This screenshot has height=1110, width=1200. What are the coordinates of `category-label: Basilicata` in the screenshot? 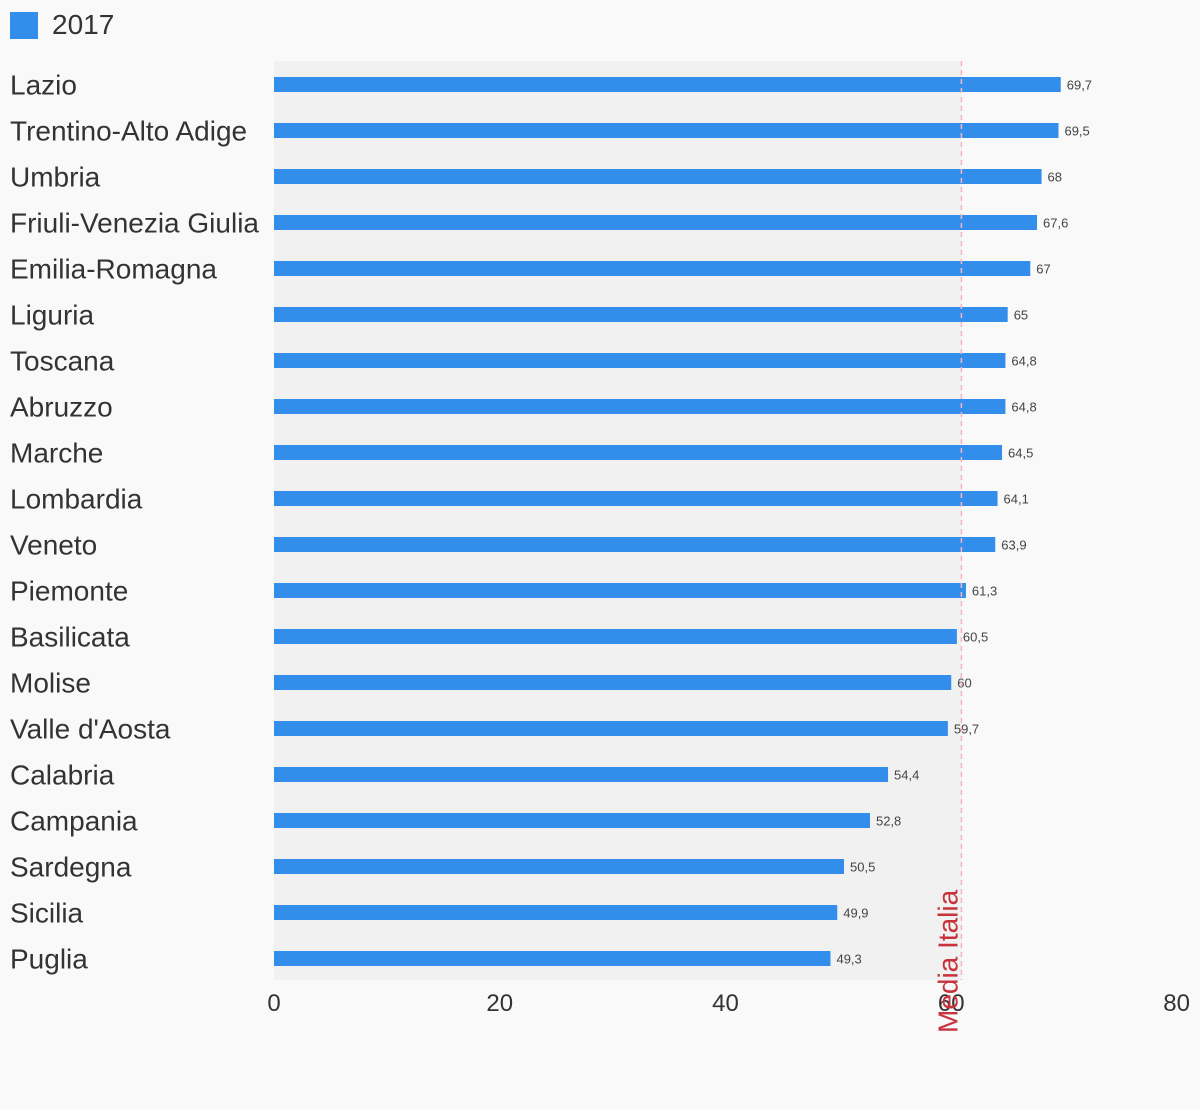 It's located at (70, 637).